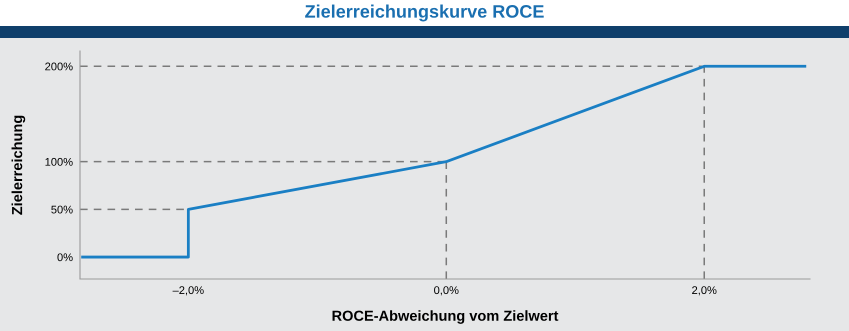 Image resolution: width=849 pixels, height=331 pixels. I want to click on x-tick-label: –2,0%, so click(188, 291).